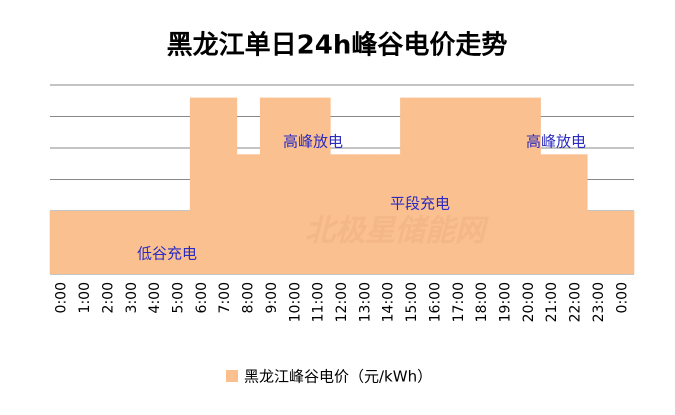 Image resolution: width=675 pixels, height=415 pixels. What do you see at coordinates (342, 302) in the screenshot?
I see `x-tick-label: 12:00` at bounding box center [342, 302].